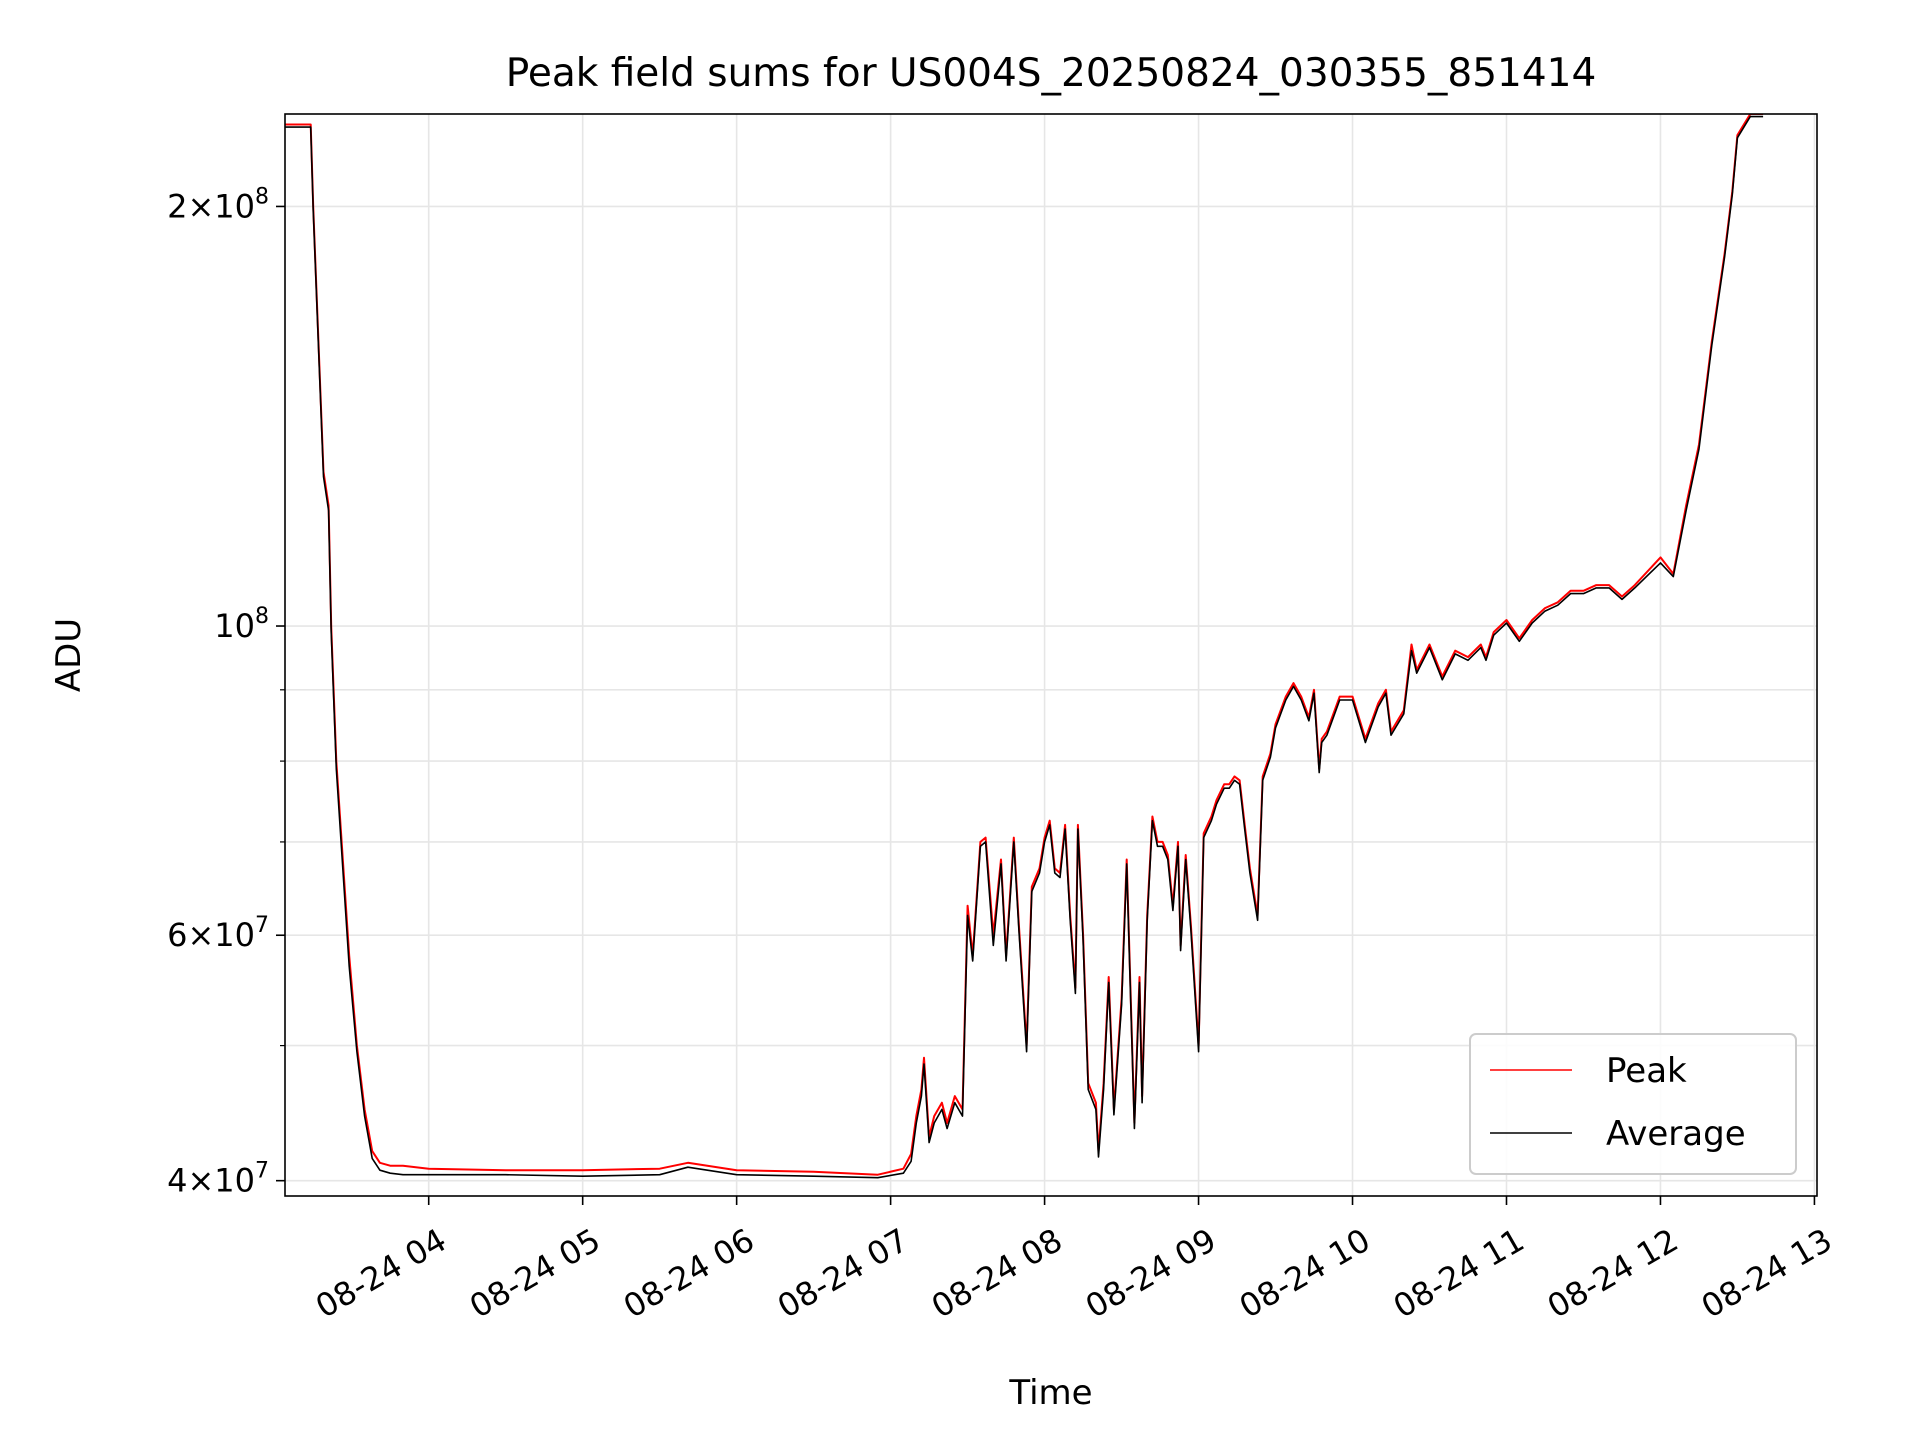  I want to click on x-axis-label: Time, so click(1050, 1393).